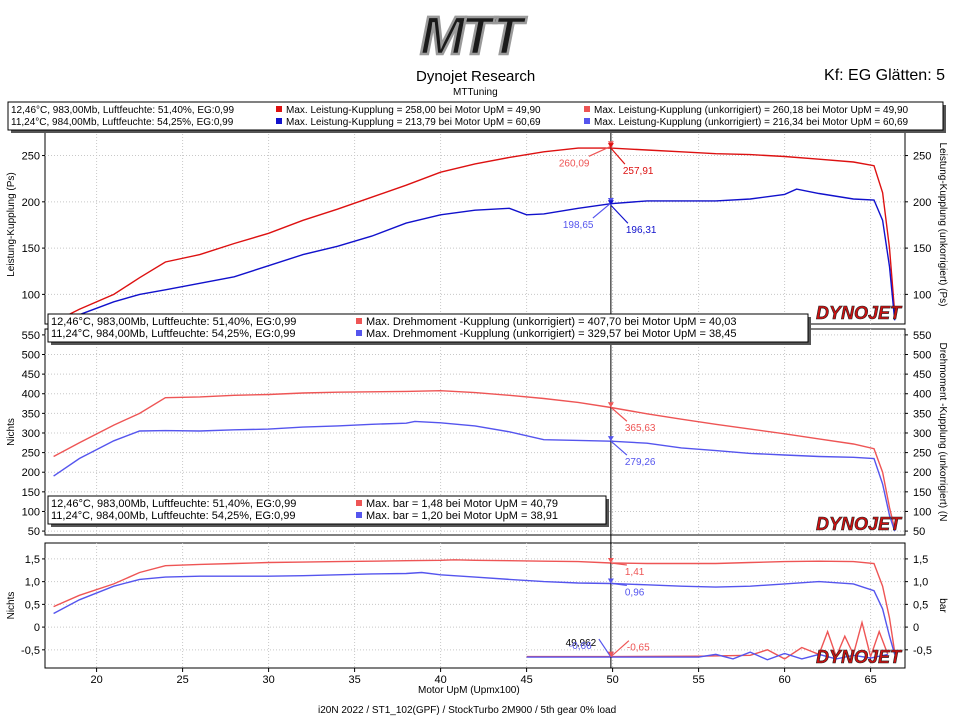  Describe the element at coordinates (784, 680) in the screenshot. I see `x-tick-label: 60` at that location.